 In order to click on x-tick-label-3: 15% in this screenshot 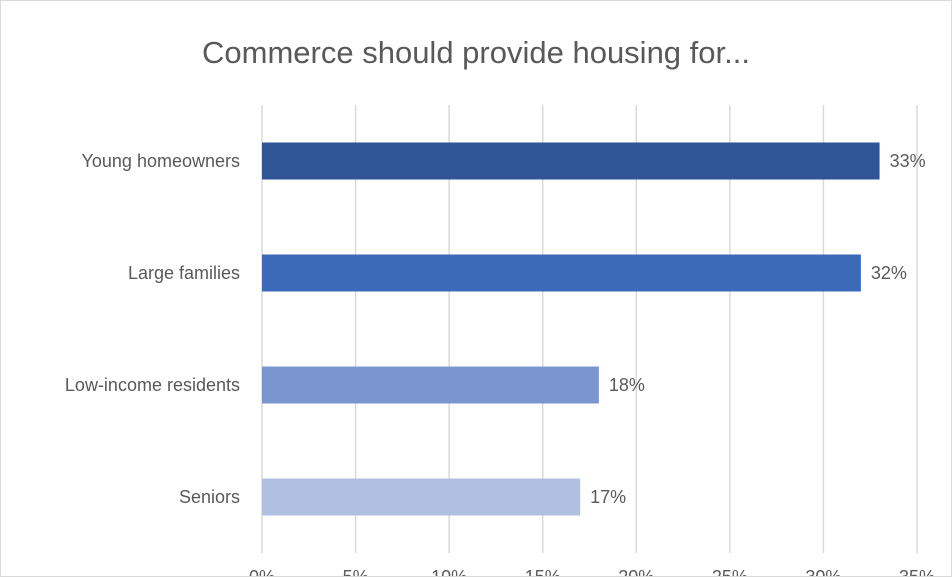, I will do `click(543, 571)`.